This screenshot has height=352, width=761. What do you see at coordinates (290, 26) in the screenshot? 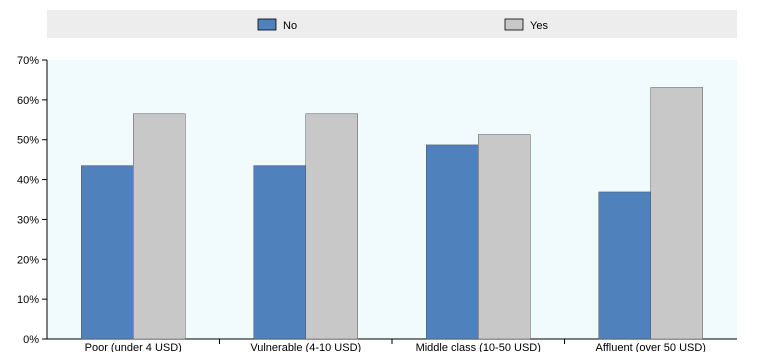
I see `legend-label-no: No` at bounding box center [290, 26].